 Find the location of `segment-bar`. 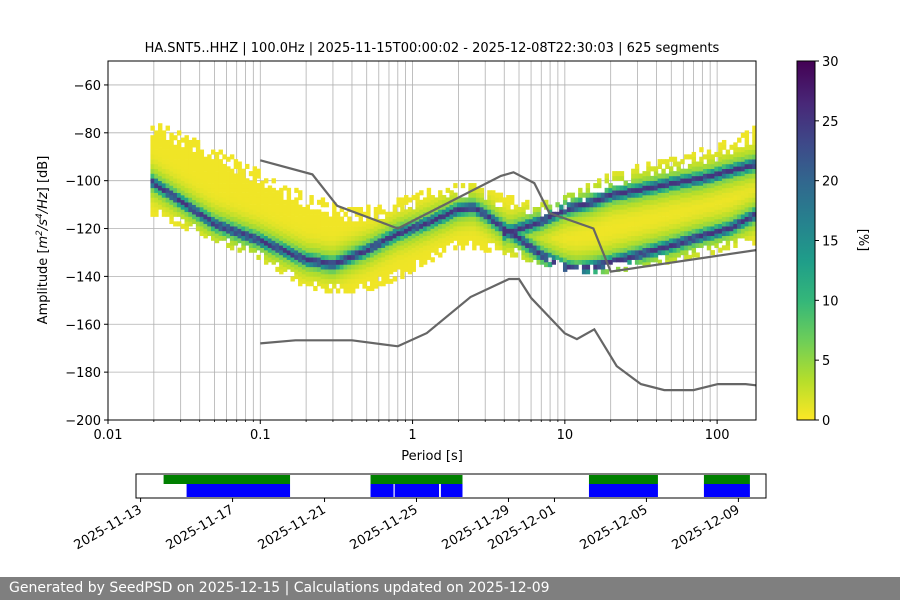

segment-bar is located at coordinates (382, 490).